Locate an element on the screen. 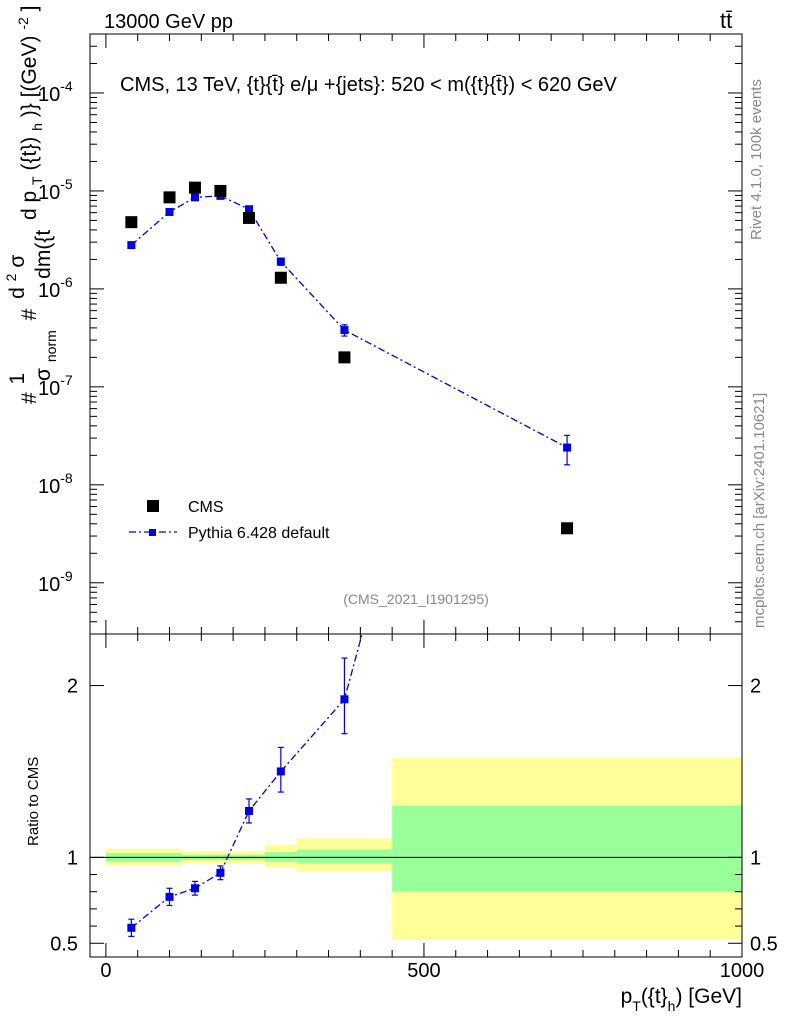 The height and width of the screenshot is (1024, 786). legend-cms-label: CMS is located at coordinates (206, 507).